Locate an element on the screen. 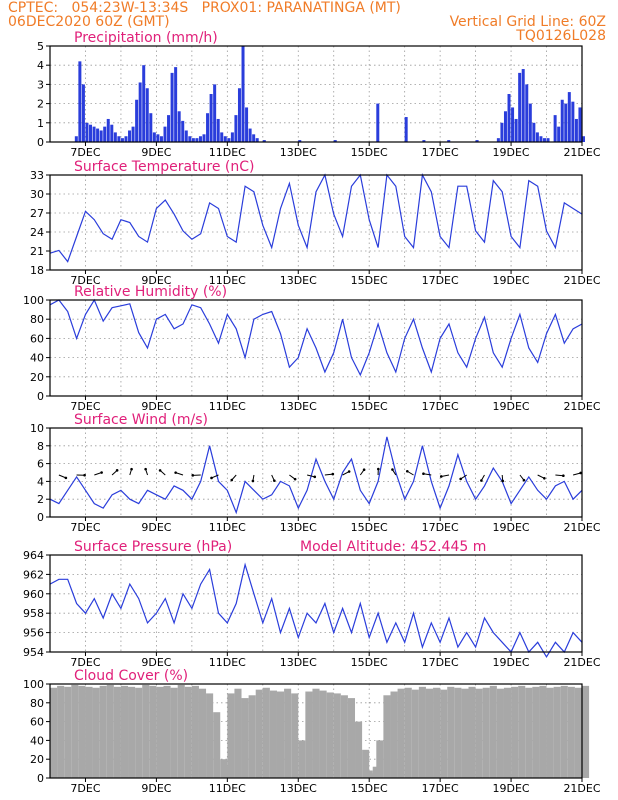 Image resolution: width=618 pixels, height=800 pixels. wind-arrow is located at coordinates (445, 475).